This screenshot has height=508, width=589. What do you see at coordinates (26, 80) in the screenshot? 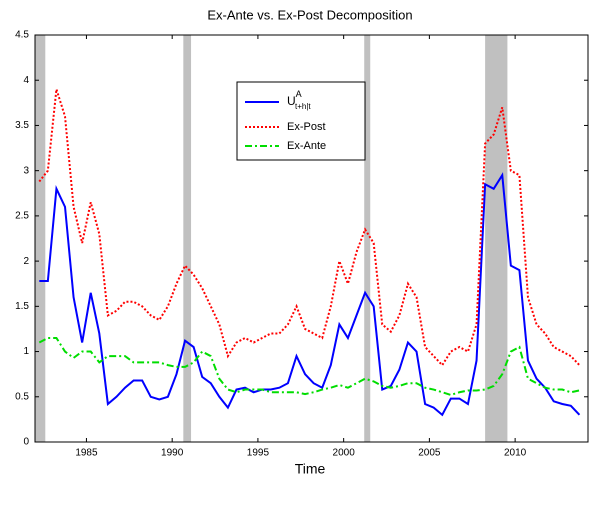
I see `y-tick-label: 4` at bounding box center [26, 80].